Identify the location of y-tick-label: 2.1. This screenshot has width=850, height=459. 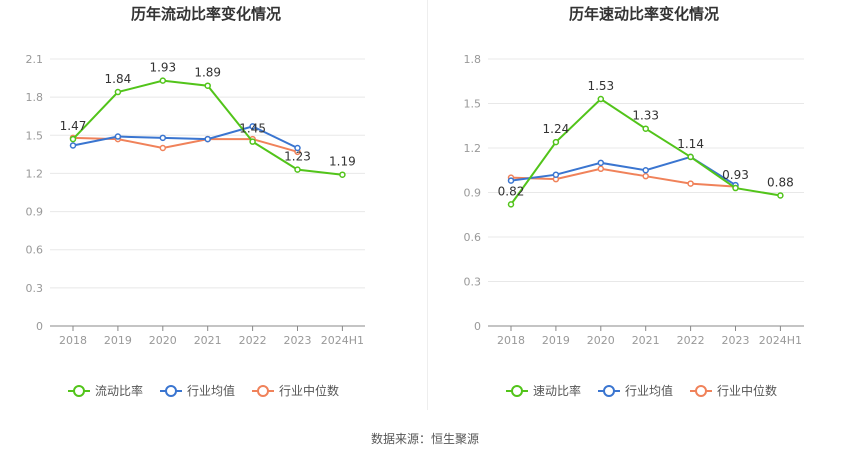
(35, 59).